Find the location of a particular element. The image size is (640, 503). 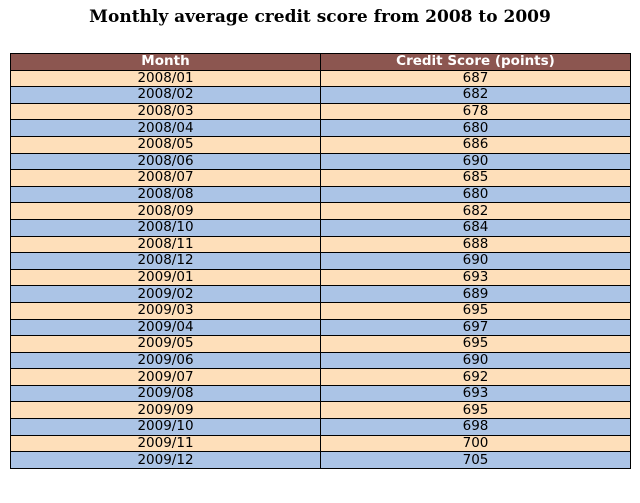

credit-score-cell: 688 is located at coordinates (475, 244).